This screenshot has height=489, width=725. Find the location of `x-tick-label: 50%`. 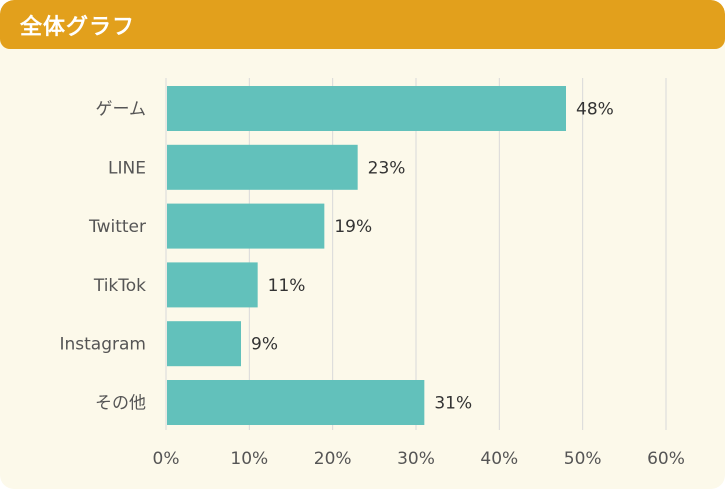

x-tick-label: 50% is located at coordinates (583, 459).